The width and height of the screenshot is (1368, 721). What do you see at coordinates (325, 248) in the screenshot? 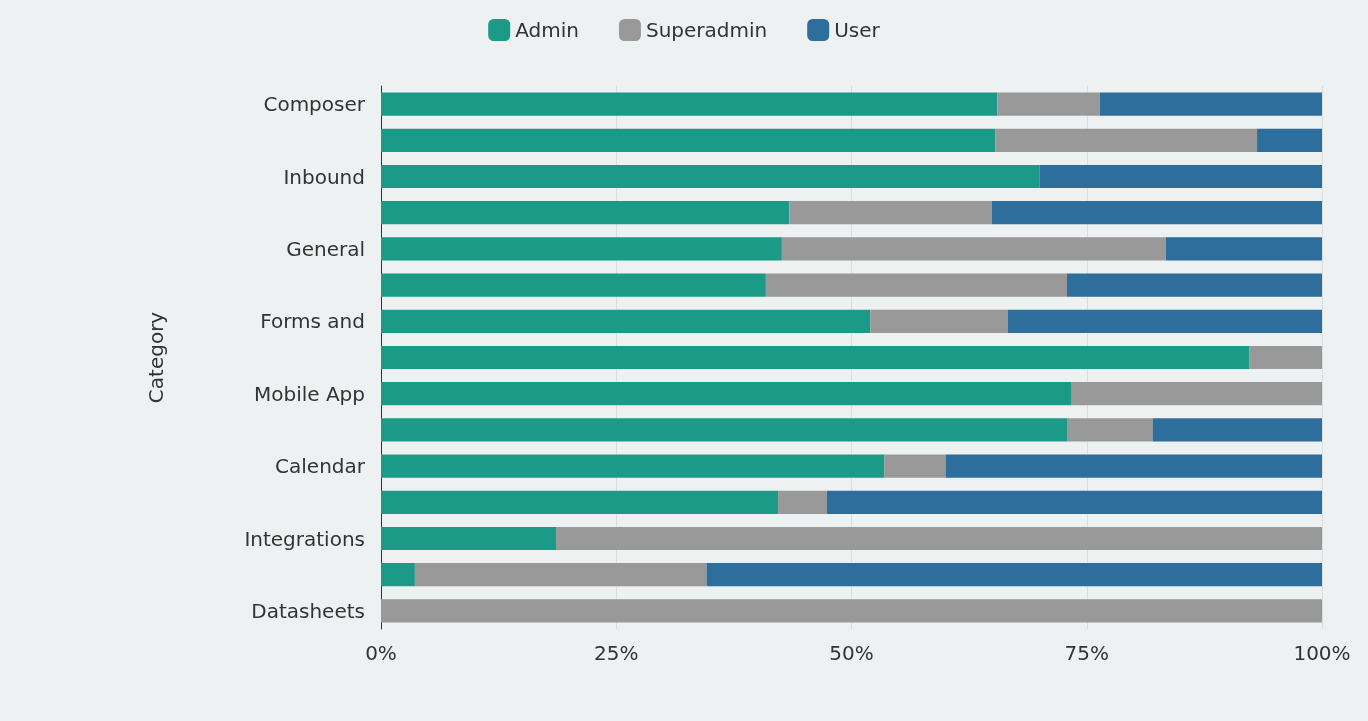
I see `y-tick-label: General` at bounding box center [325, 248].